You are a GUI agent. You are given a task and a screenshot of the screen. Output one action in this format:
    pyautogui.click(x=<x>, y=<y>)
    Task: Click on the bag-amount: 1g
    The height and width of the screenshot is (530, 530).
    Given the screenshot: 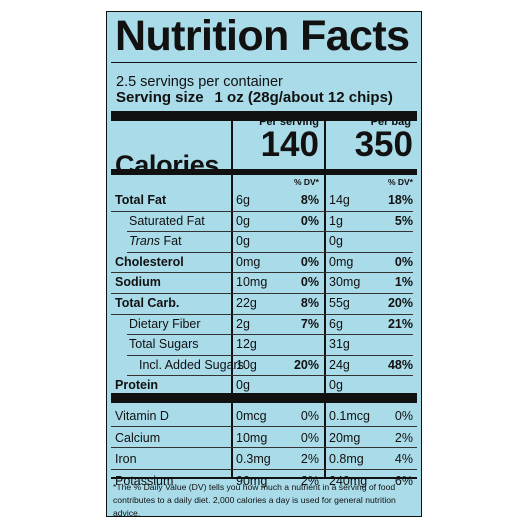 What is the action you would take?
    pyautogui.click(x=336, y=220)
    